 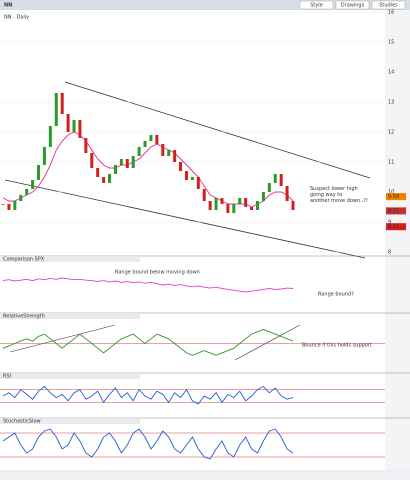 I want to click on annotation: Range bound?, so click(x=336, y=295).